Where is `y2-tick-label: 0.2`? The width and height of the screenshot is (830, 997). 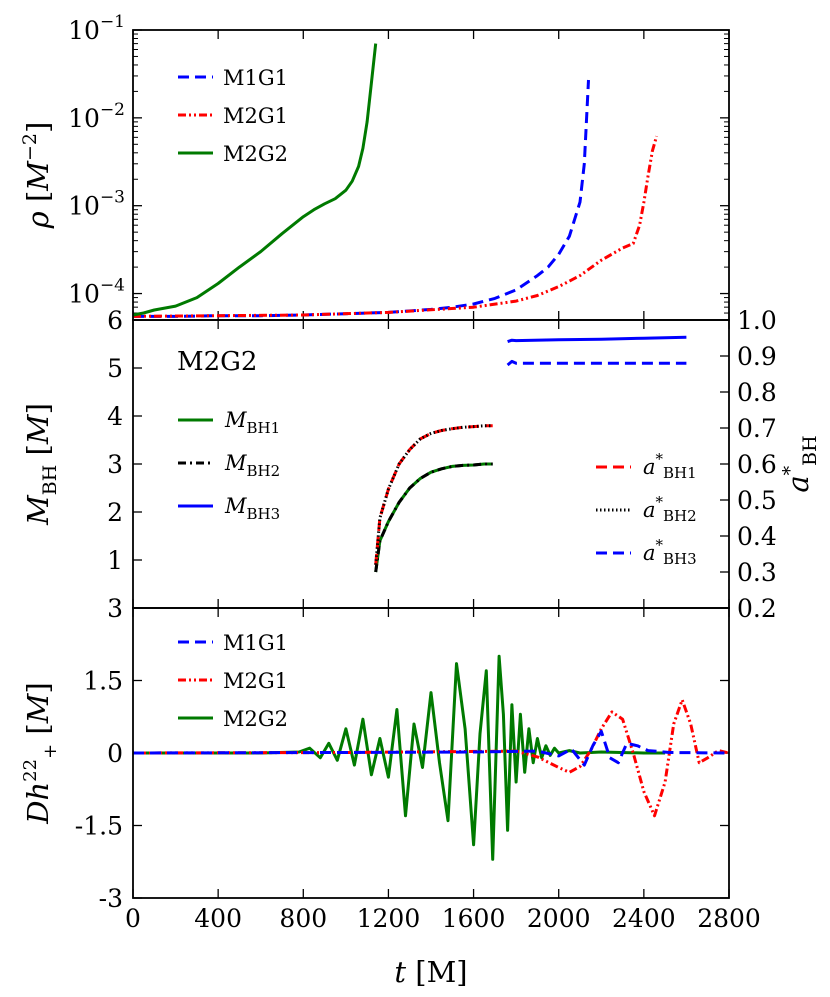
y2-tick-label: 0.2 is located at coordinates (757, 608).